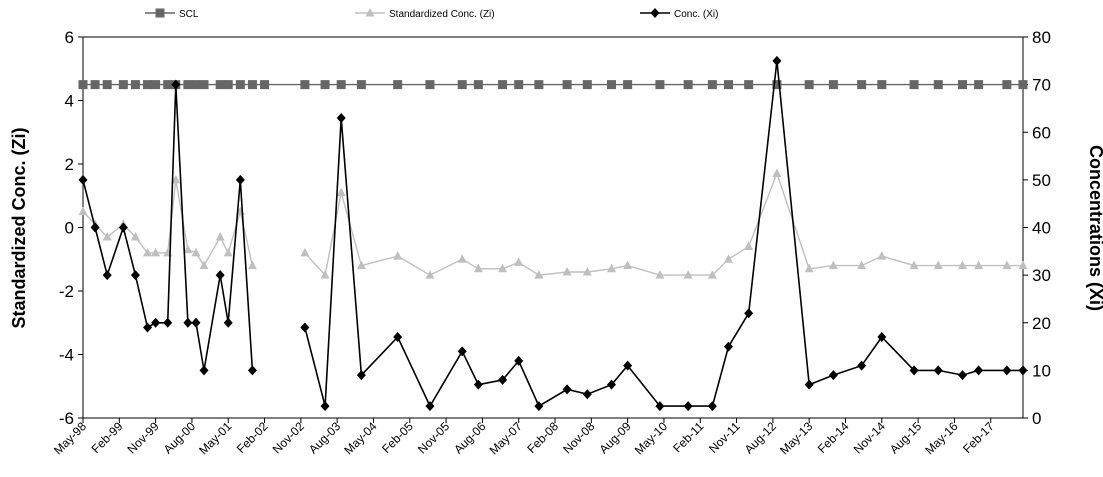  Describe the element at coordinates (215, 438) in the screenshot. I see `x-tick-label: May-01` at that location.